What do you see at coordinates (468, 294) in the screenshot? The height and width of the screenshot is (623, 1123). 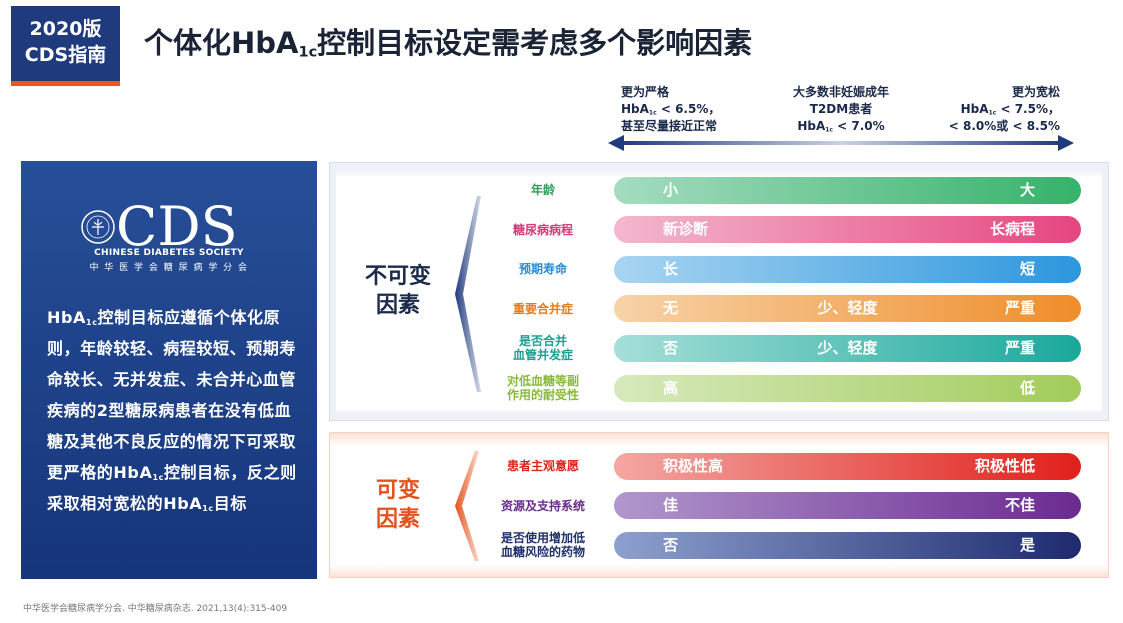 I see `fixed-bracket-icon` at bounding box center [468, 294].